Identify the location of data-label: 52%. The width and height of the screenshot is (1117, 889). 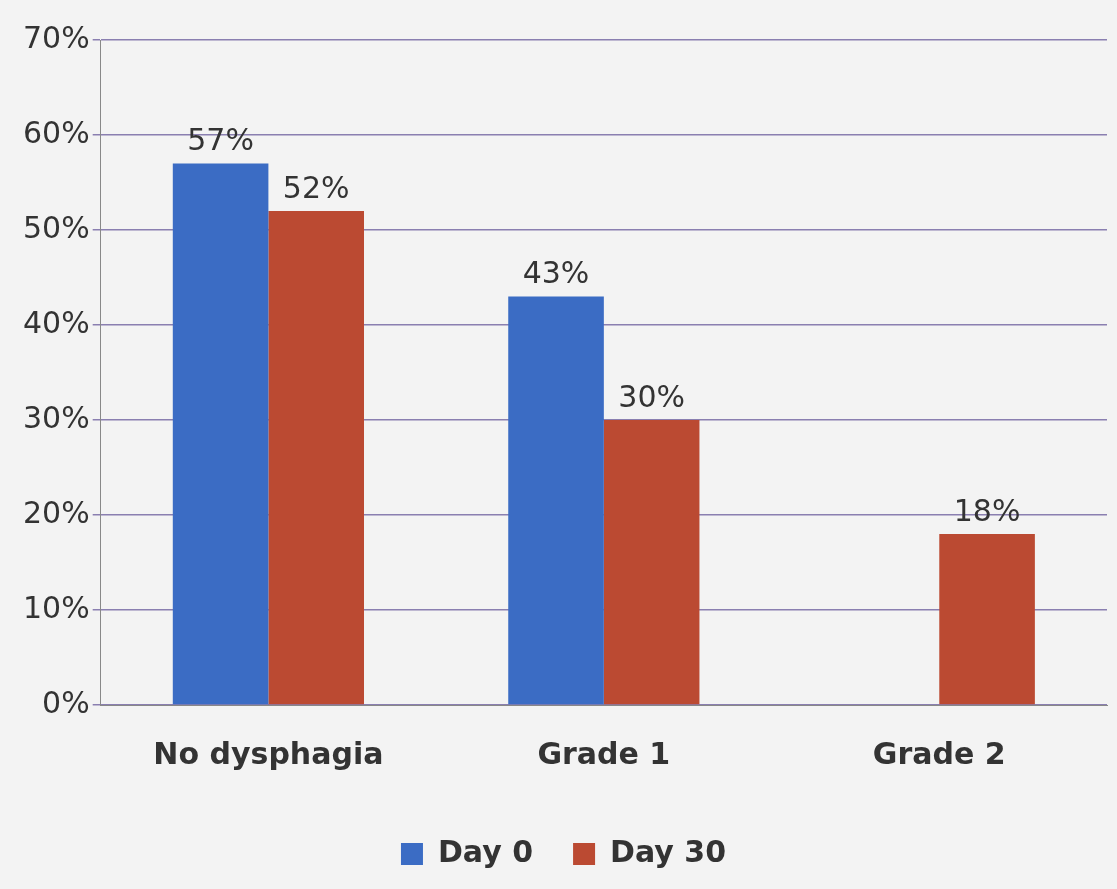
(316, 187).